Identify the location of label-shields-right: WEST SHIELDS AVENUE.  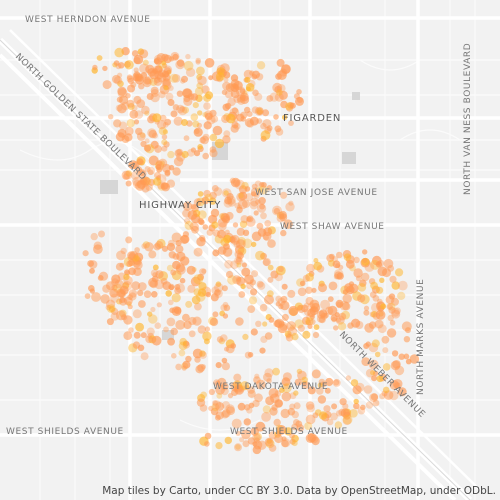
(289, 432).